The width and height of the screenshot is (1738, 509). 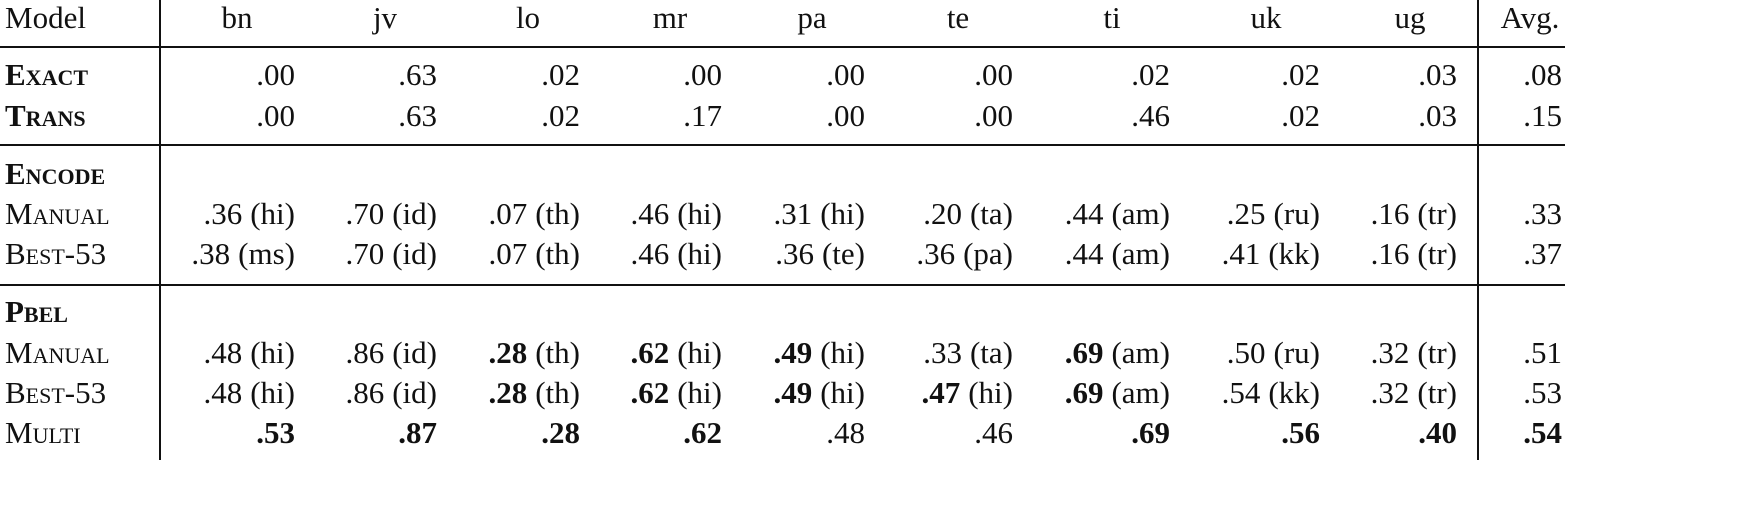 I want to click on score-cell: .36 (te), so click(x=820, y=254).